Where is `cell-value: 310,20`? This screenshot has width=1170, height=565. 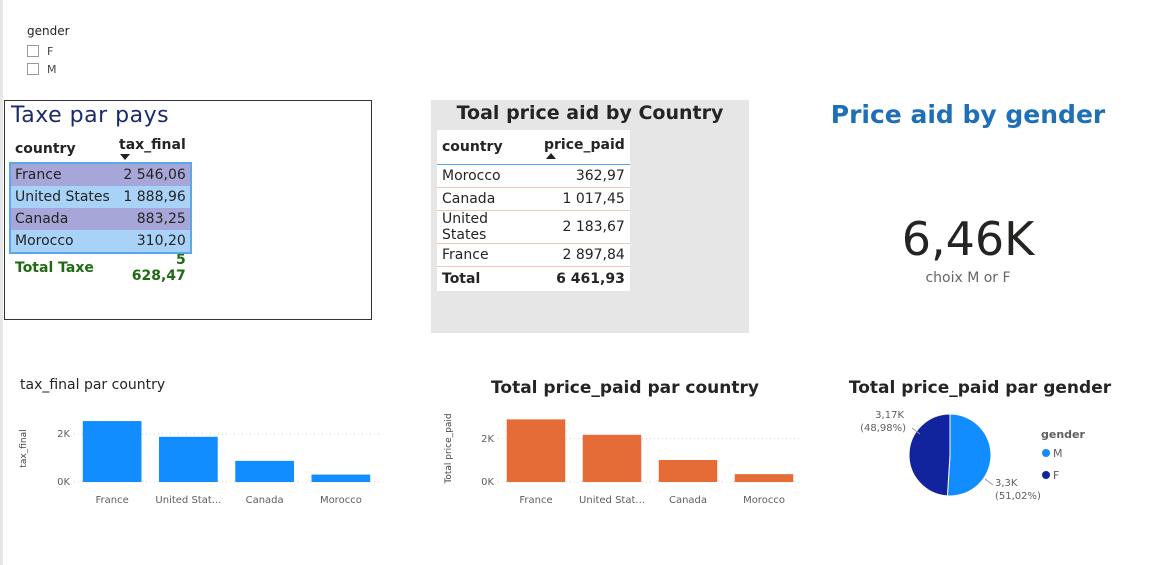 cell-value: 310,20 is located at coordinates (152, 241).